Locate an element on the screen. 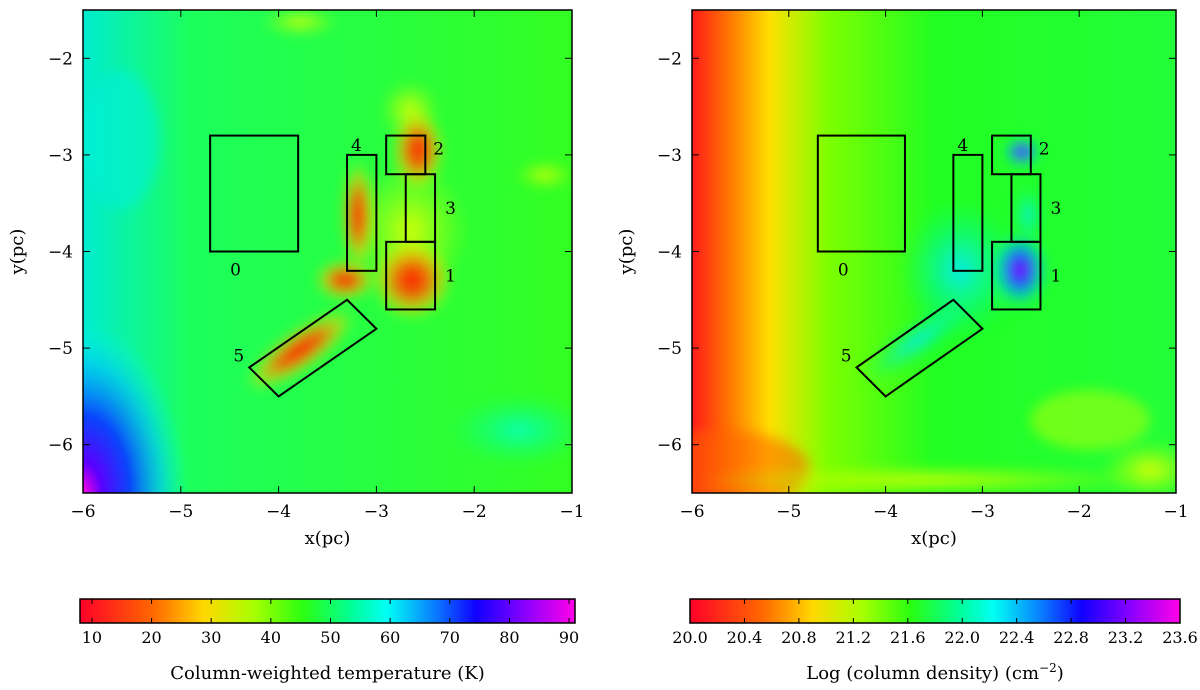 Image resolution: width=1200 pixels, height=690 pixels. right-xtick-label: −5 is located at coordinates (788, 512).